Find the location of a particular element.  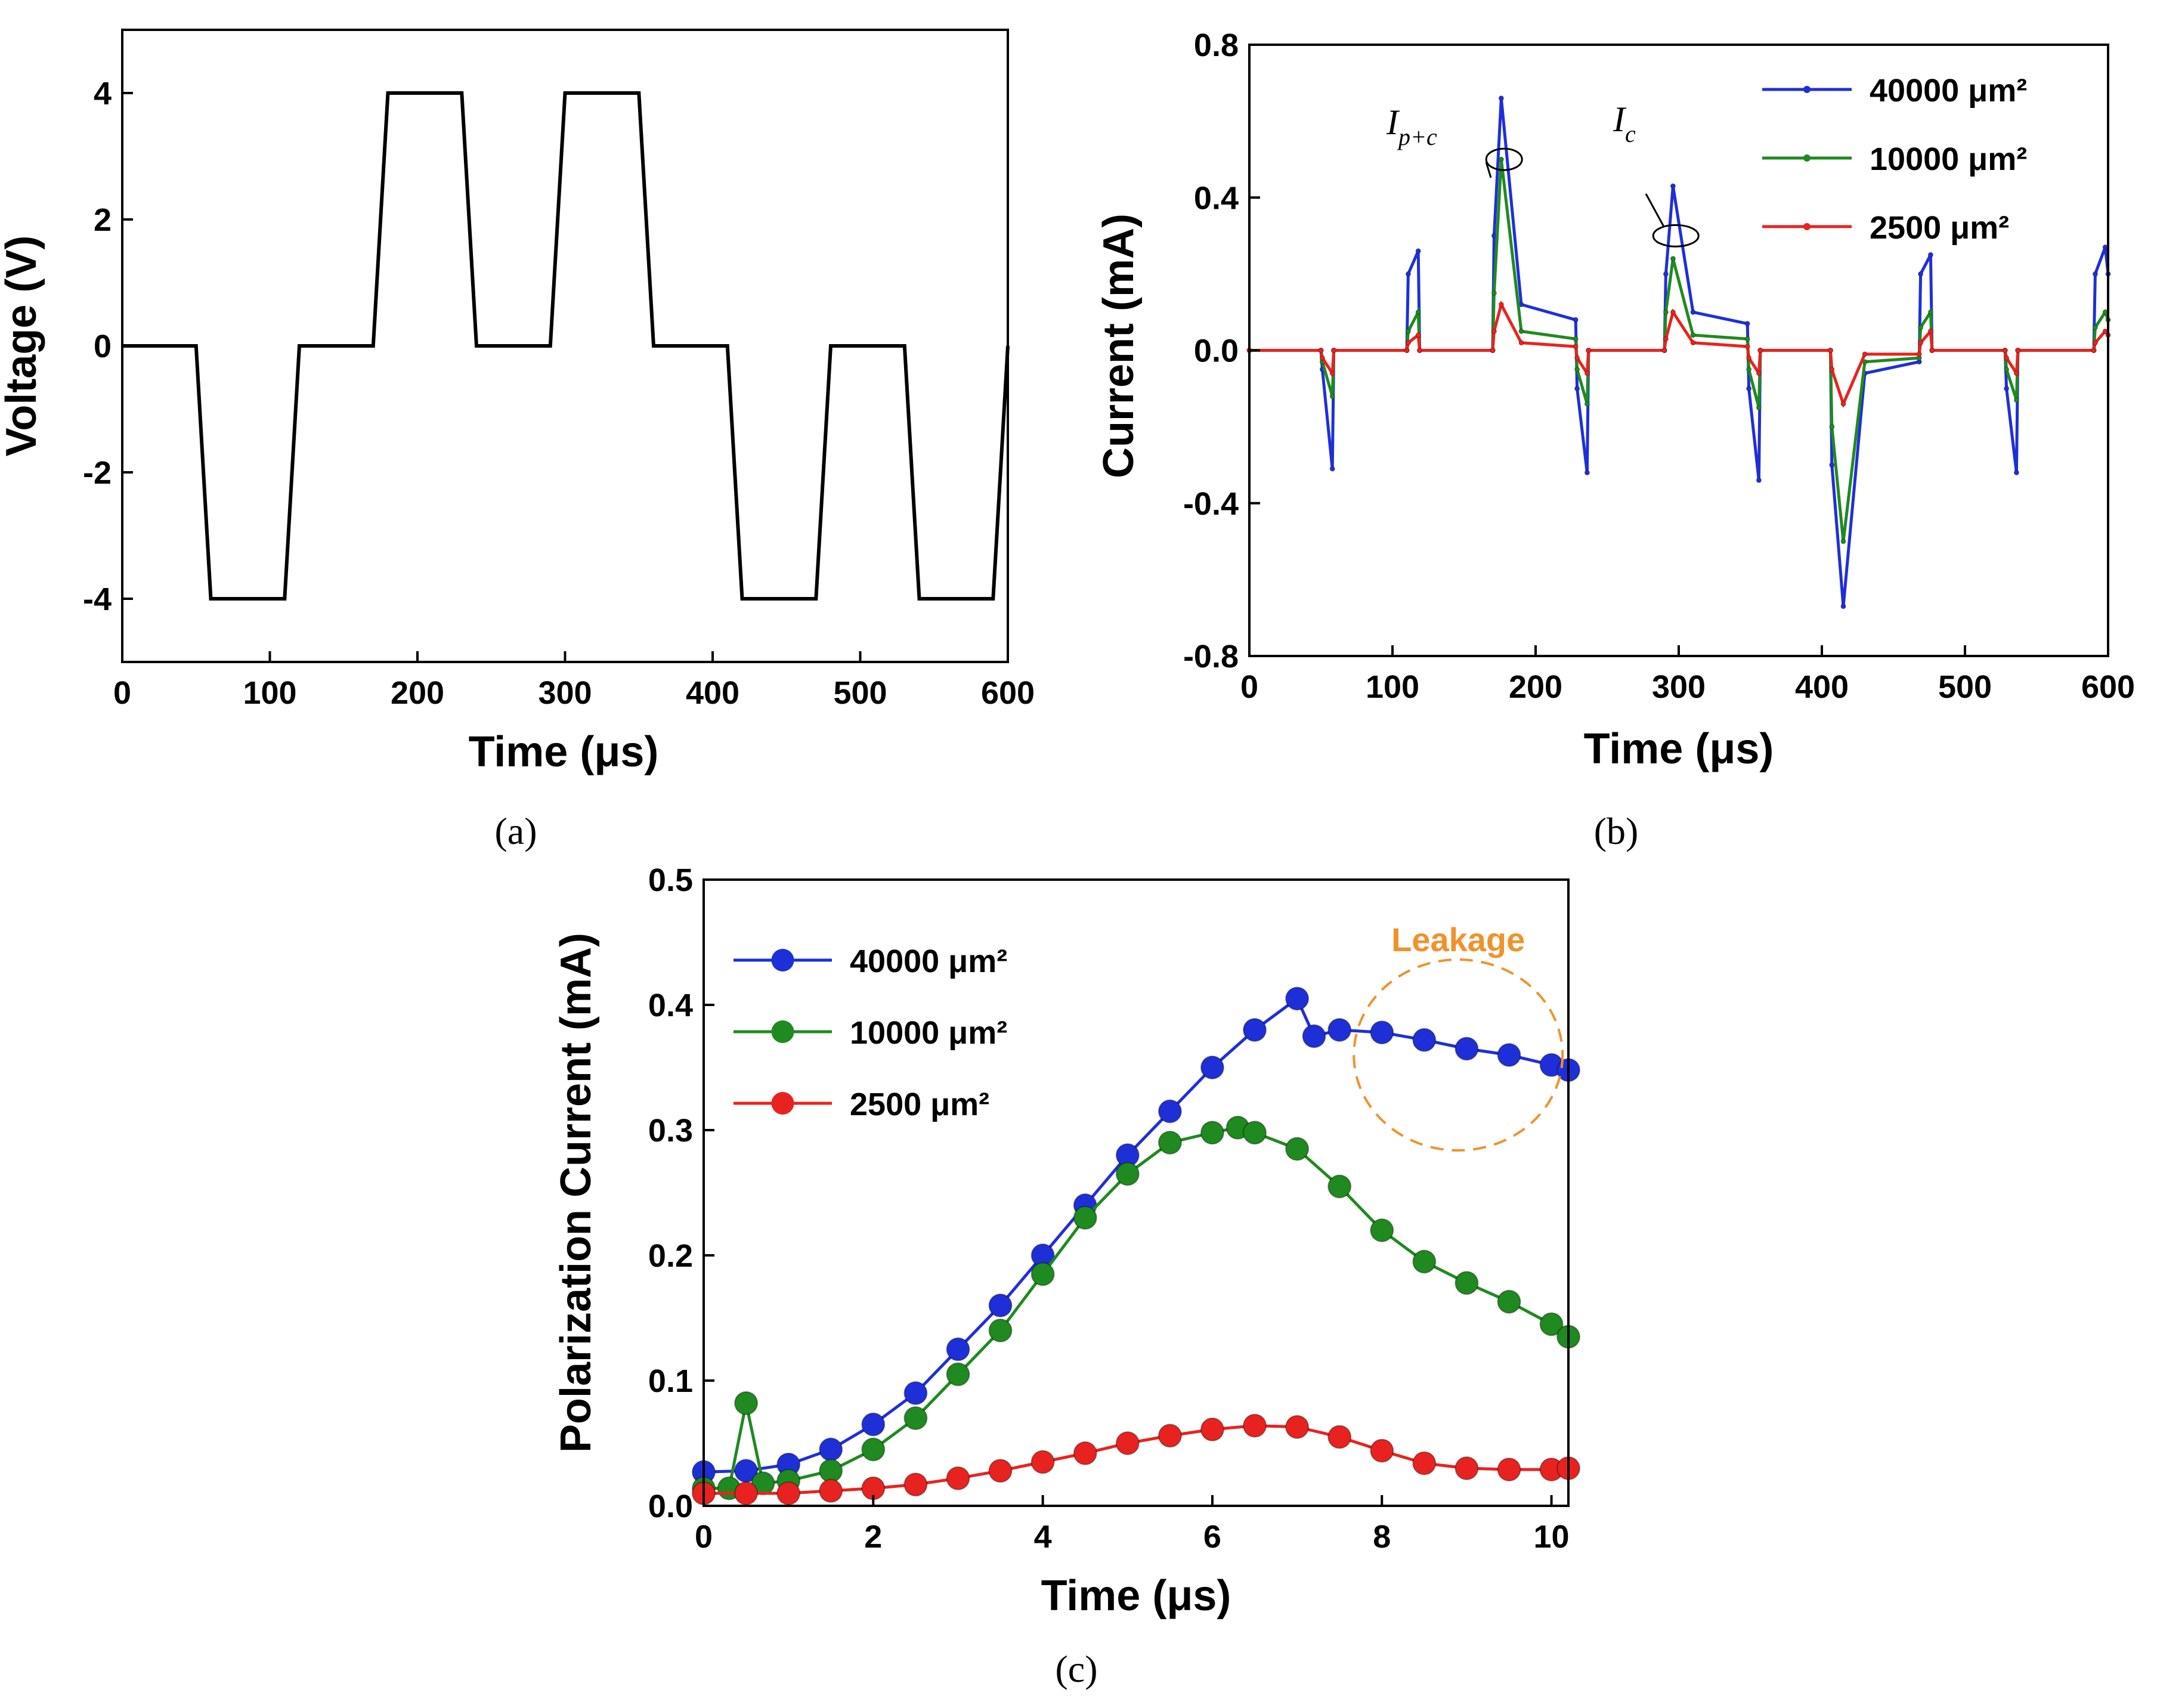

annotation-ip-c: Ip+c is located at coordinates (1411, 126).